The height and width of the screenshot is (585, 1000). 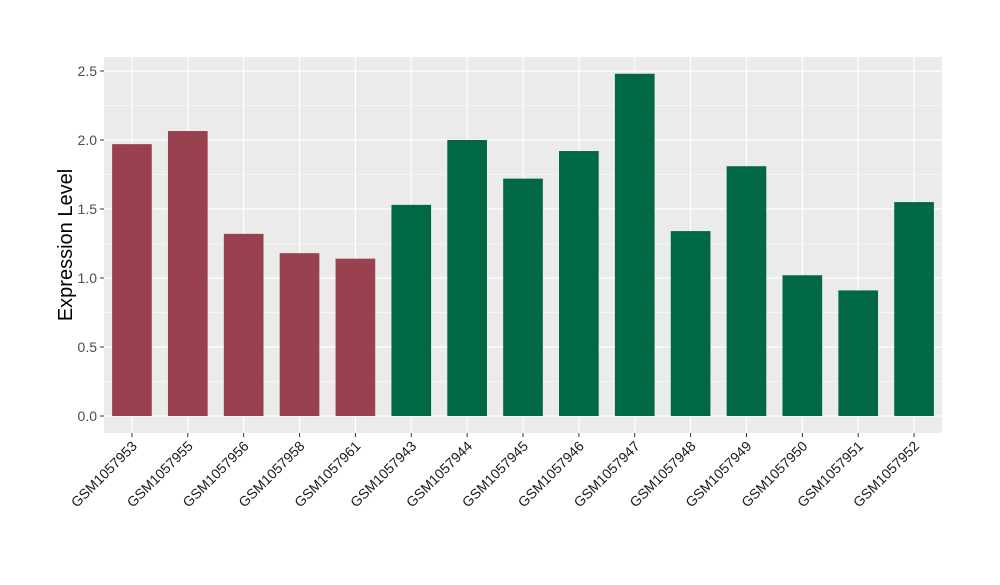 What do you see at coordinates (690, 323) in the screenshot?
I see `bar-GSM1057948` at bounding box center [690, 323].